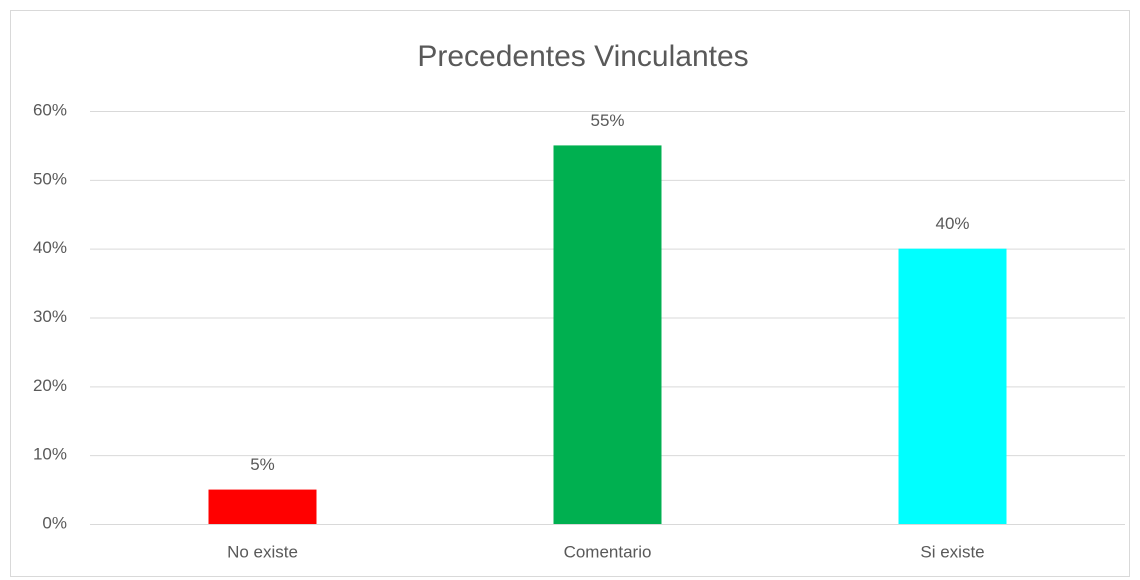  Describe the element at coordinates (262, 551) in the screenshot. I see `x-tick-label: No existe` at that location.